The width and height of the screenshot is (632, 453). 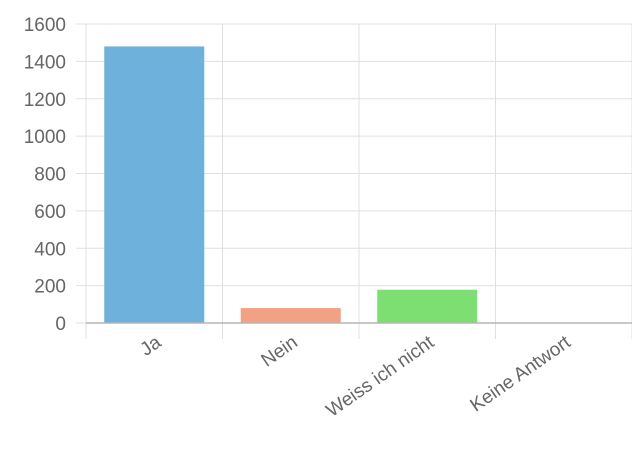 What do you see at coordinates (151, 346) in the screenshot?
I see `x-tick-label: Ja` at bounding box center [151, 346].